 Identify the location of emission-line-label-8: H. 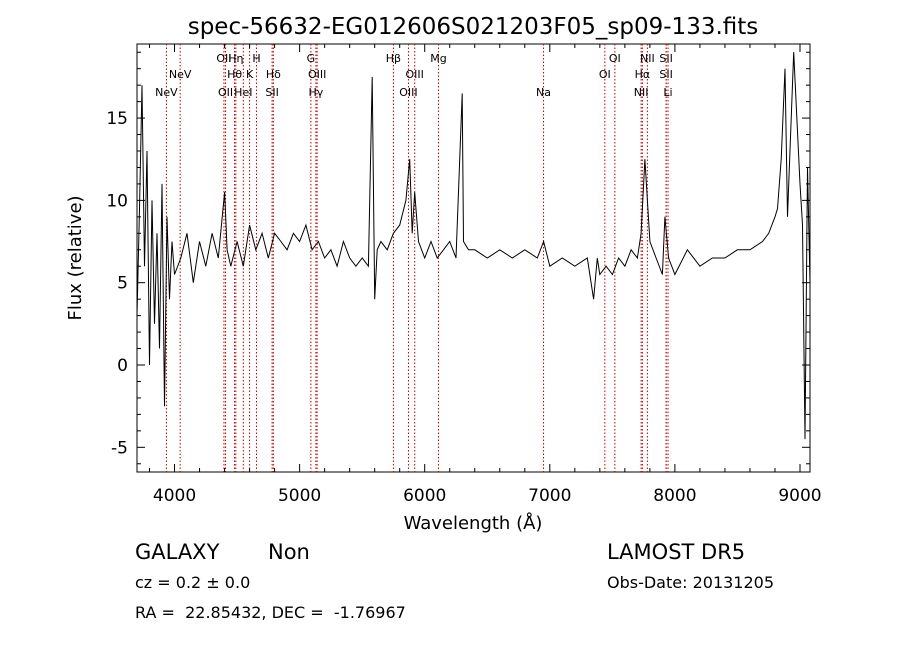
(256, 58).